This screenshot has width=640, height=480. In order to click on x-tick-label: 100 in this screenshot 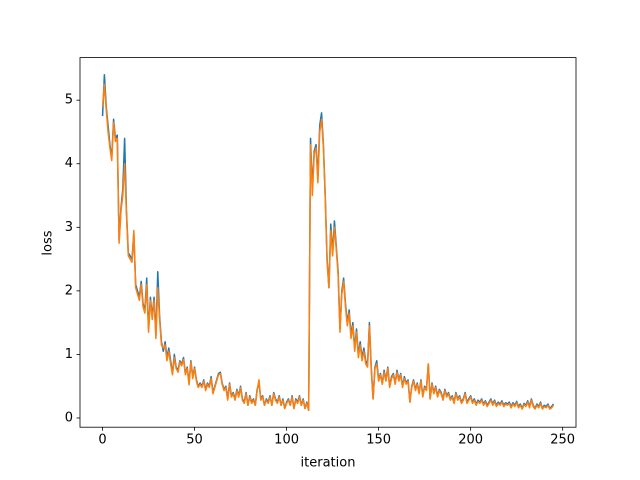, I will do `click(286, 440)`.